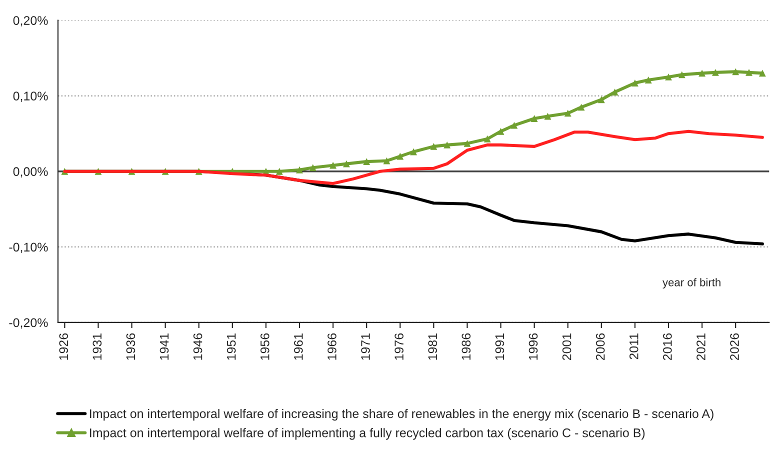  I want to click on x-tick-label: 1936, so click(131, 346).